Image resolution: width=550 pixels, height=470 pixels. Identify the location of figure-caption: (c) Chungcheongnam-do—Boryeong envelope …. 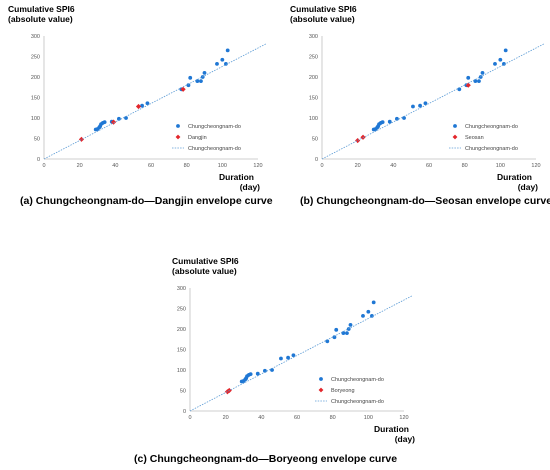
(265, 459).